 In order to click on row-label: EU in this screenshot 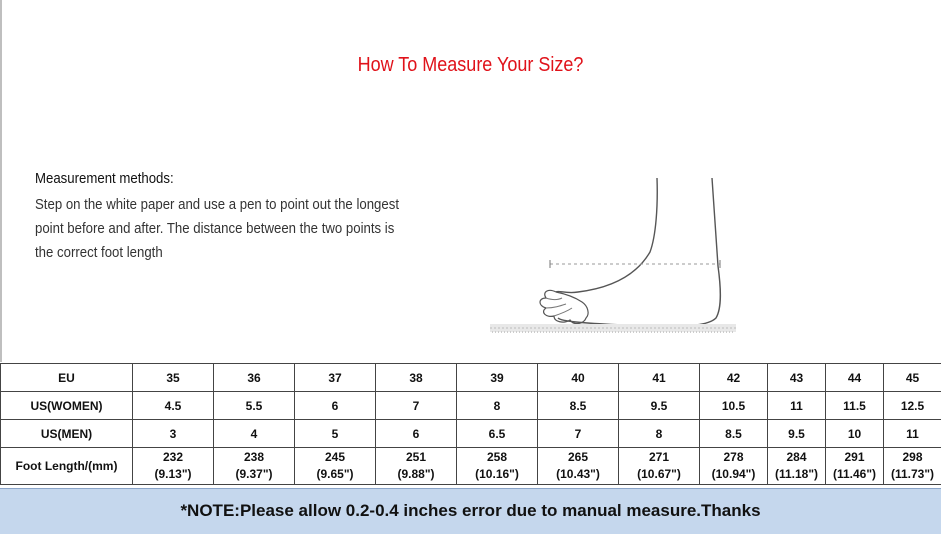, I will do `click(67, 378)`.